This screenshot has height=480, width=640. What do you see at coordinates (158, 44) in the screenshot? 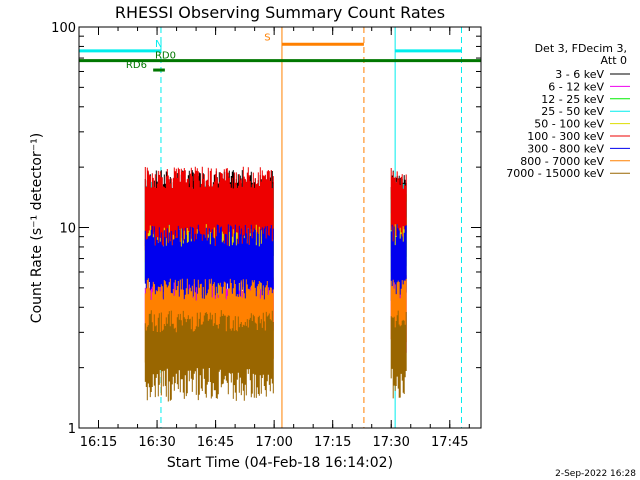
I see `annotation-label: N` at bounding box center [158, 44].